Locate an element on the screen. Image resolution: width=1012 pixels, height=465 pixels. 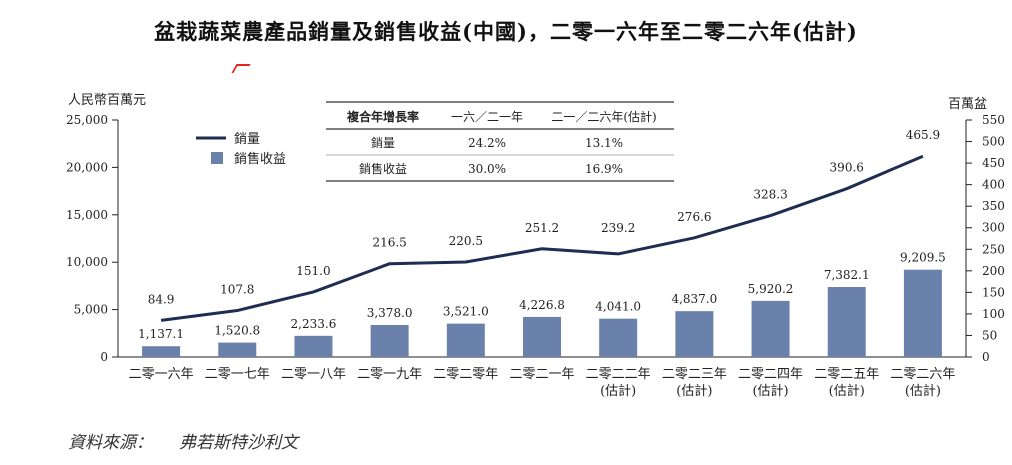
line-data-label: 107.8 is located at coordinates (237, 290).